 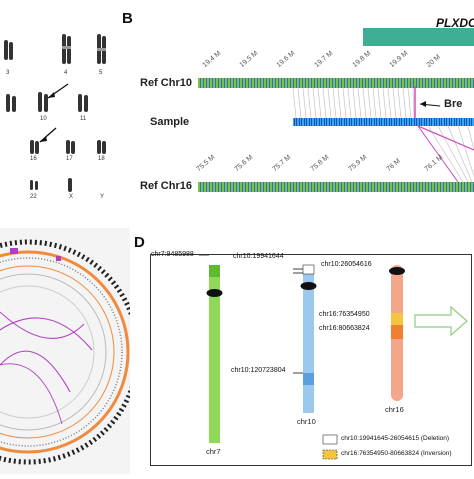 What do you see at coordinates (395, 438) in the screenshot?
I see `legend-deletion-label: chr10:19941645-26054615 (Deletion)` at bounding box center [395, 438].